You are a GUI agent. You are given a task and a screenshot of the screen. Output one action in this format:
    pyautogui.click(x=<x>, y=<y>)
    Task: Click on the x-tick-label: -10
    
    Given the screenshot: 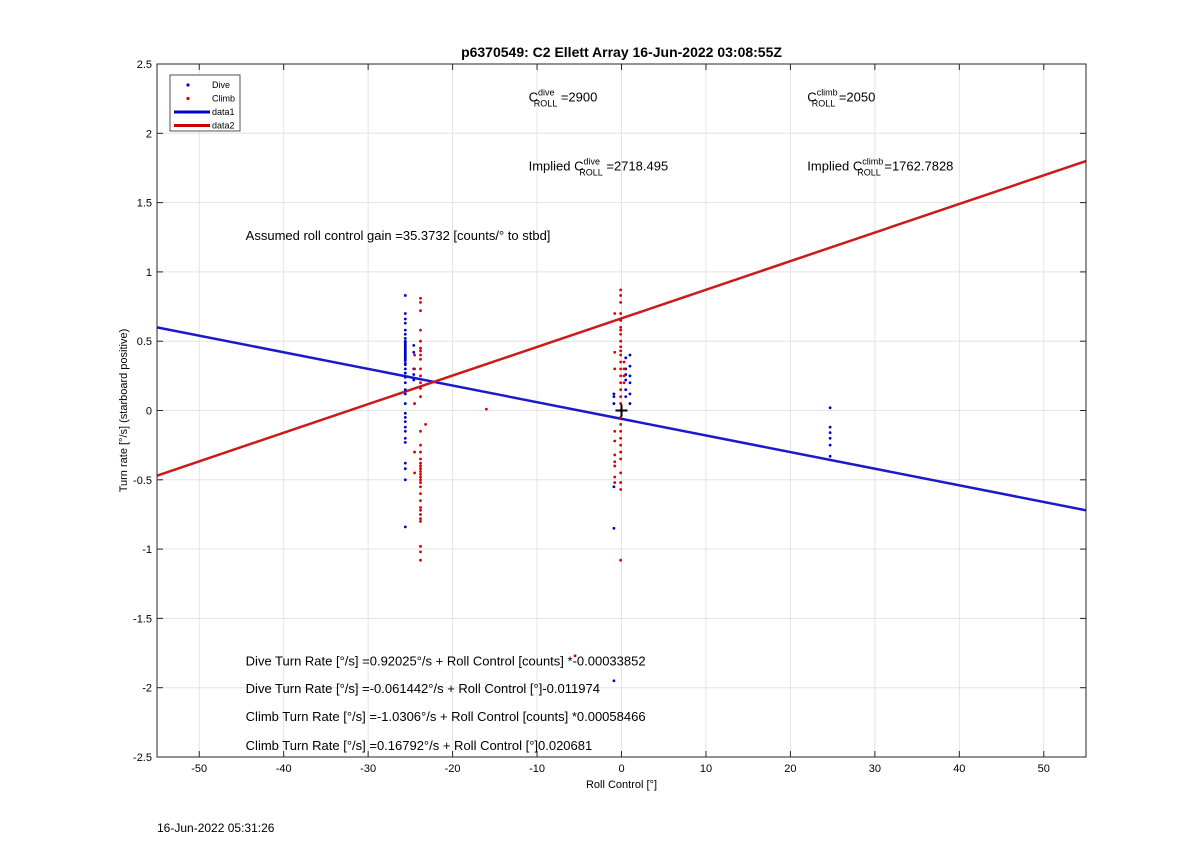 What is the action you would take?
    pyautogui.click(x=537, y=769)
    